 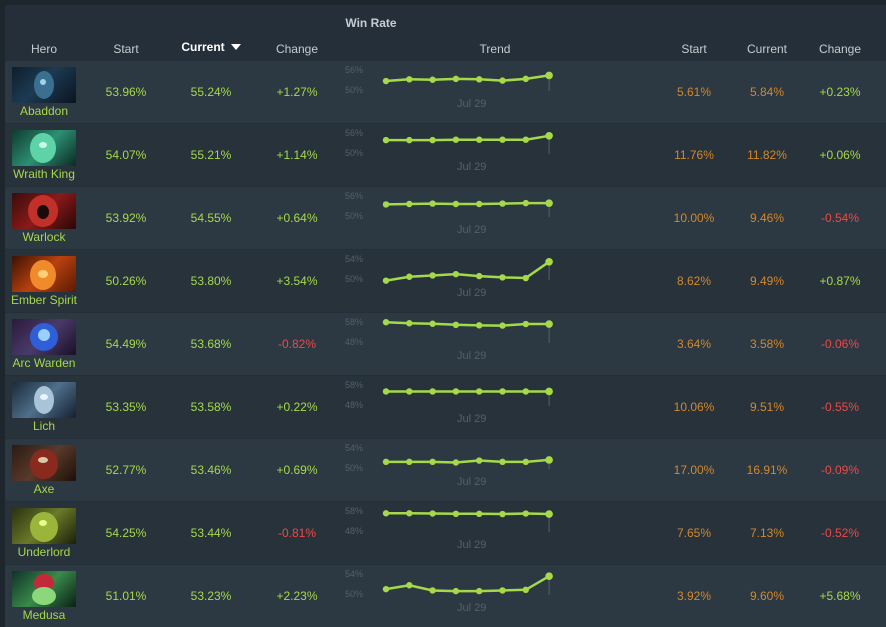 What do you see at coordinates (766, 49) in the screenshot?
I see `column-header-current-2: Current` at bounding box center [766, 49].